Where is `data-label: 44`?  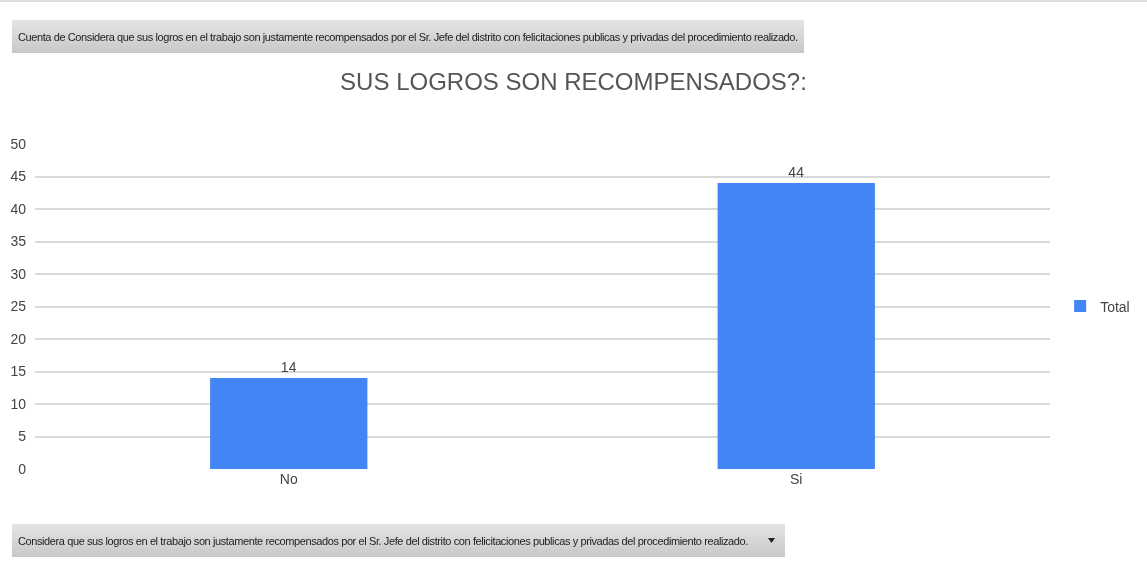 data-label: 44 is located at coordinates (796, 172).